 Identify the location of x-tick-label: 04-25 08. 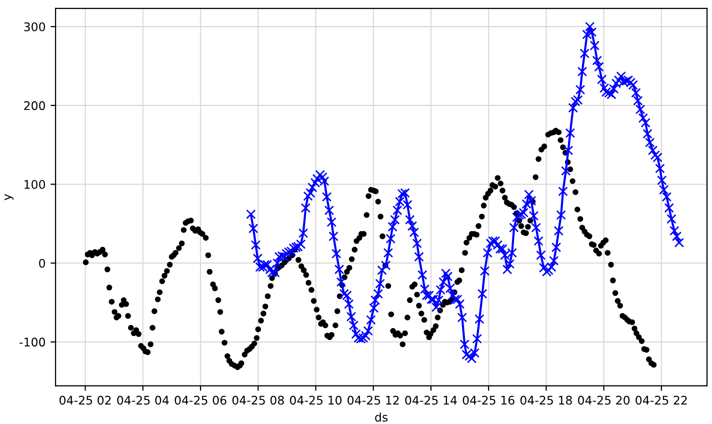
(258, 400).